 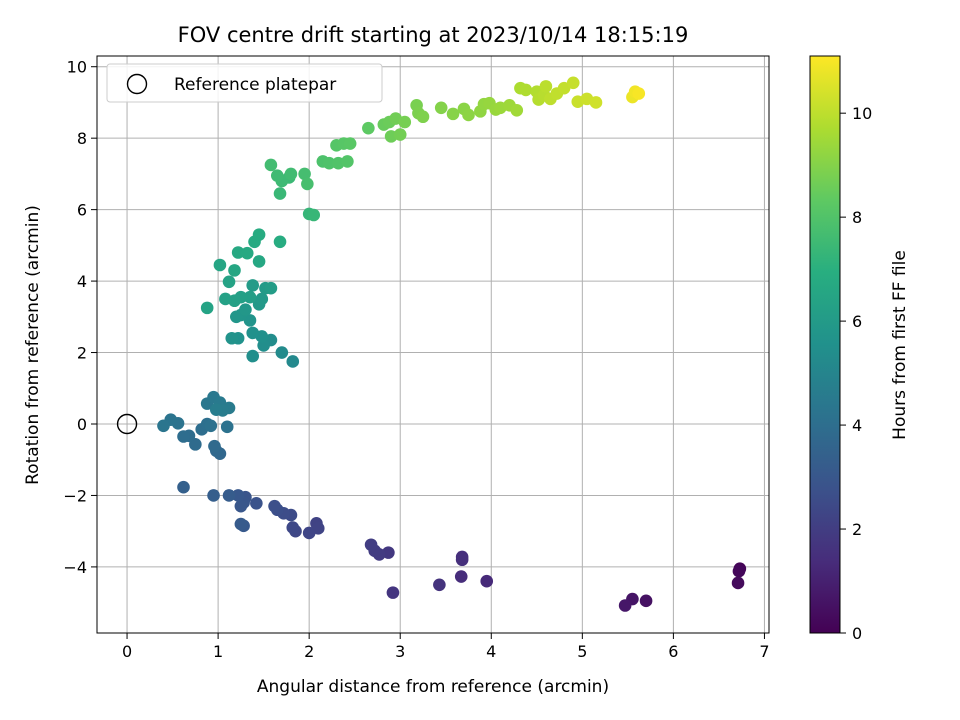 I want to click on y-axis-label: Rotation from reference (arcmin), so click(x=33, y=345).